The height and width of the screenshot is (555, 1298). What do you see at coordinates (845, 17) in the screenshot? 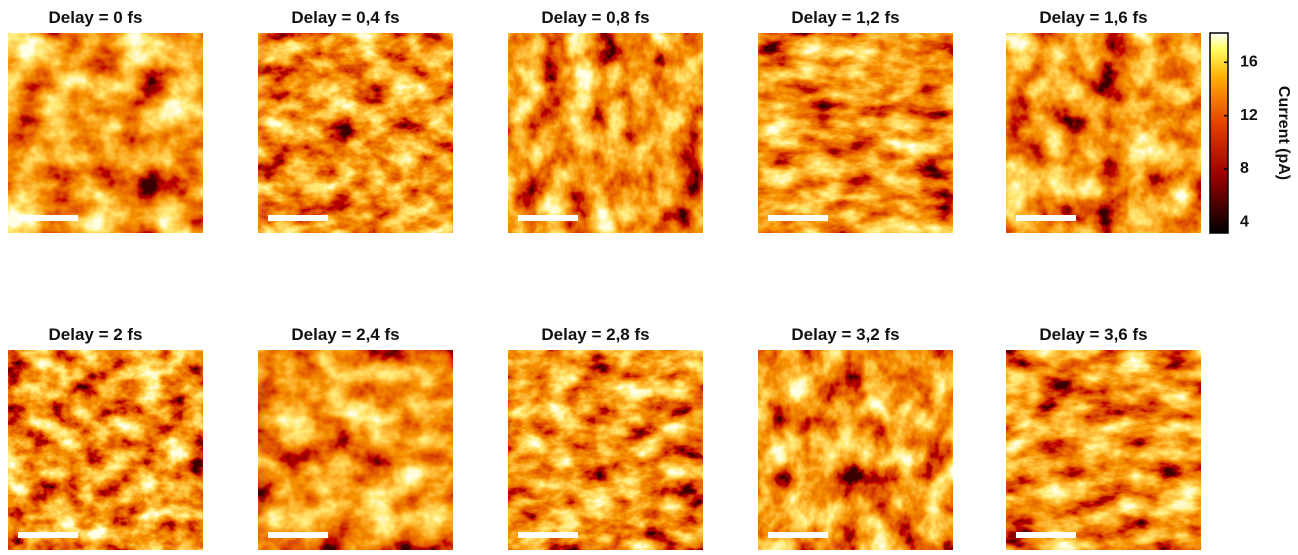
I see `panel-title: Delay = 1,2 fs` at bounding box center [845, 17].